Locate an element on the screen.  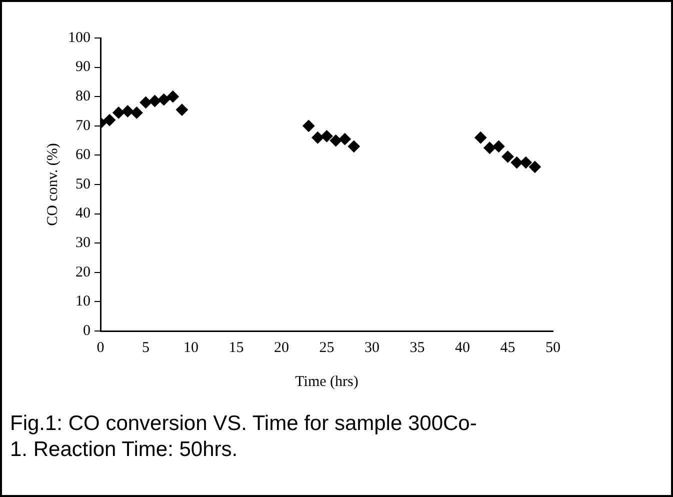
y-tick-label: 50 is located at coordinates (83, 184).